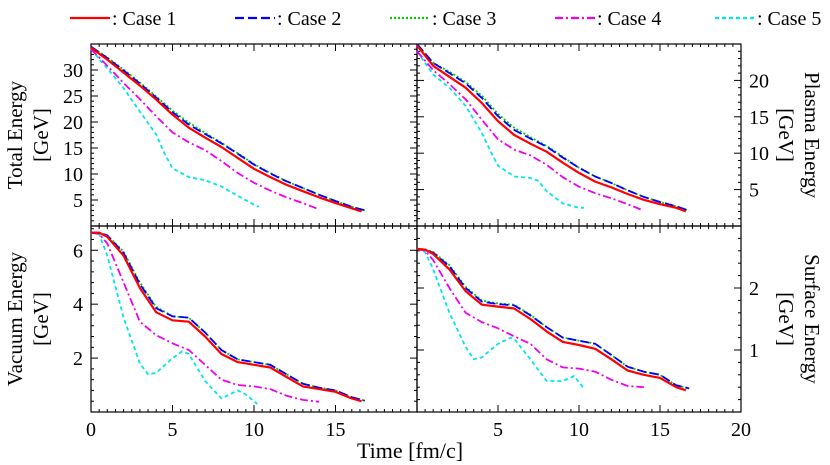 The image size is (830, 465). I want to click on x-axis-label: Time [fm/c], so click(410, 450).